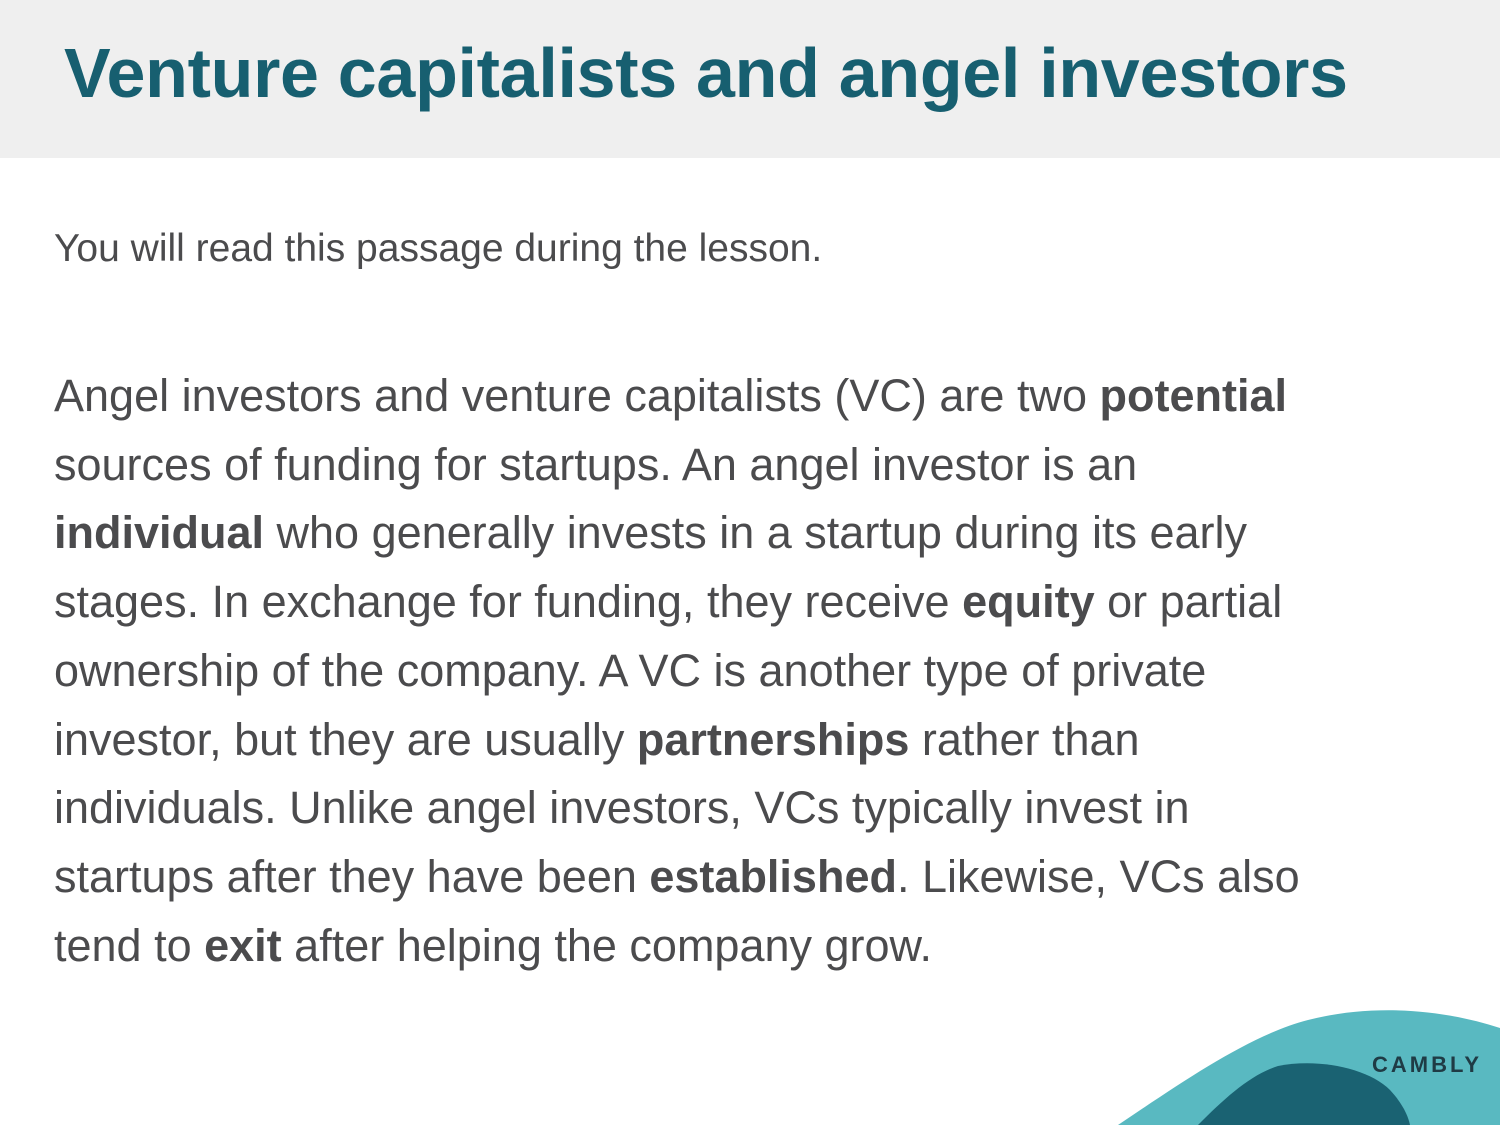 The height and width of the screenshot is (1125, 1500). I want to click on vocabulary-word: individual, so click(159, 533).